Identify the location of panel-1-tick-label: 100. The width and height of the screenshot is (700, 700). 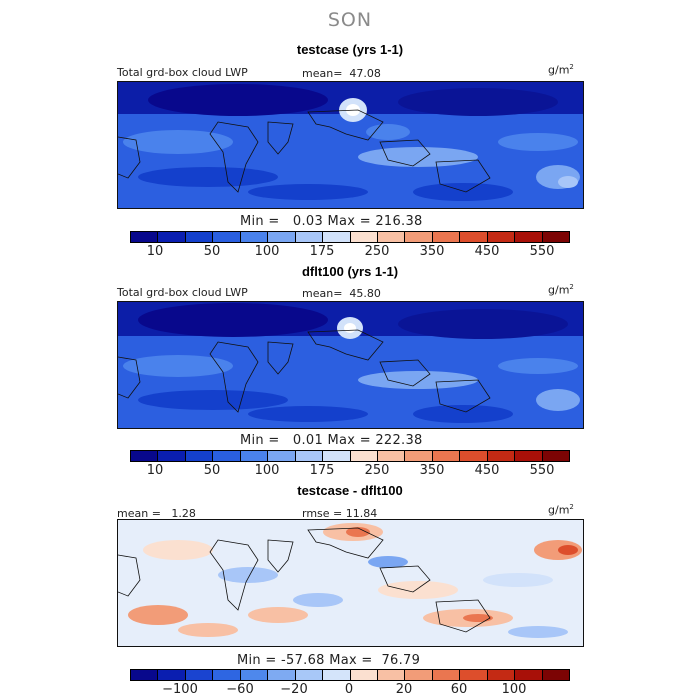
(267, 251).